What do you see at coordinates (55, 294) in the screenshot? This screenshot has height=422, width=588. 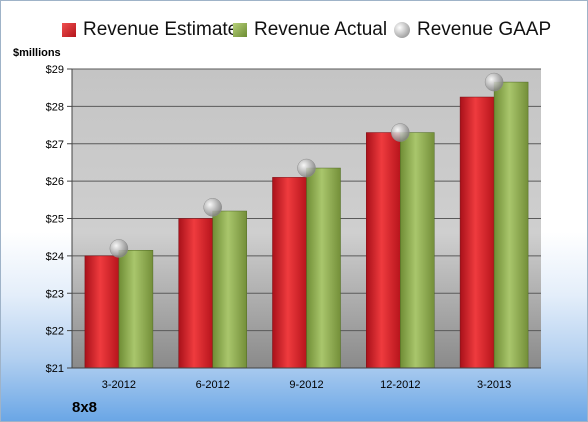 I see `y-tick-label: $23` at bounding box center [55, 294].